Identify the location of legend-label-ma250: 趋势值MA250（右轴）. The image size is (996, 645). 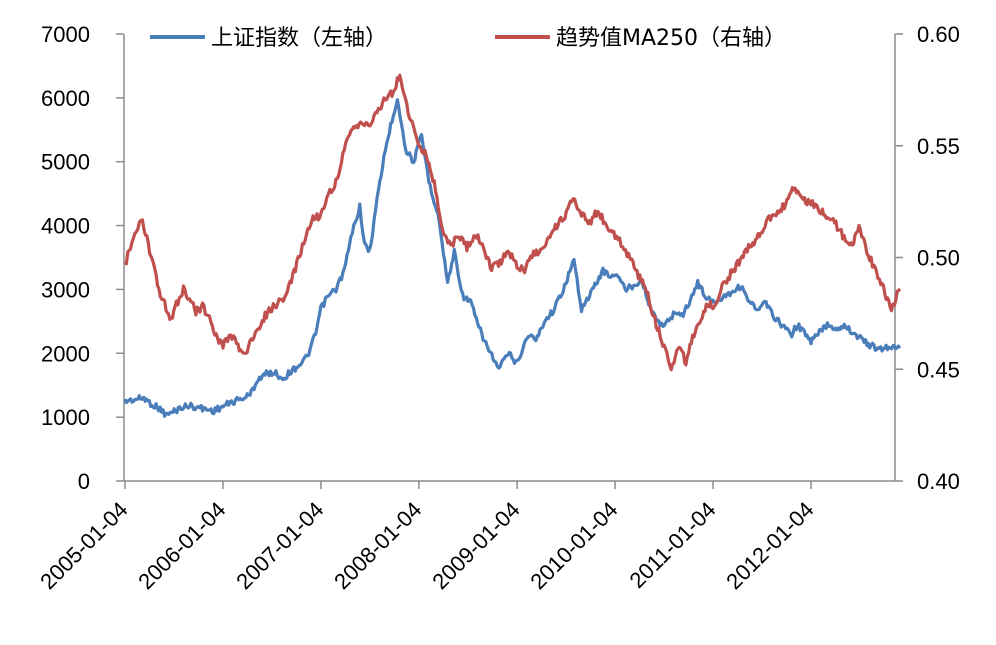
(671, 38).